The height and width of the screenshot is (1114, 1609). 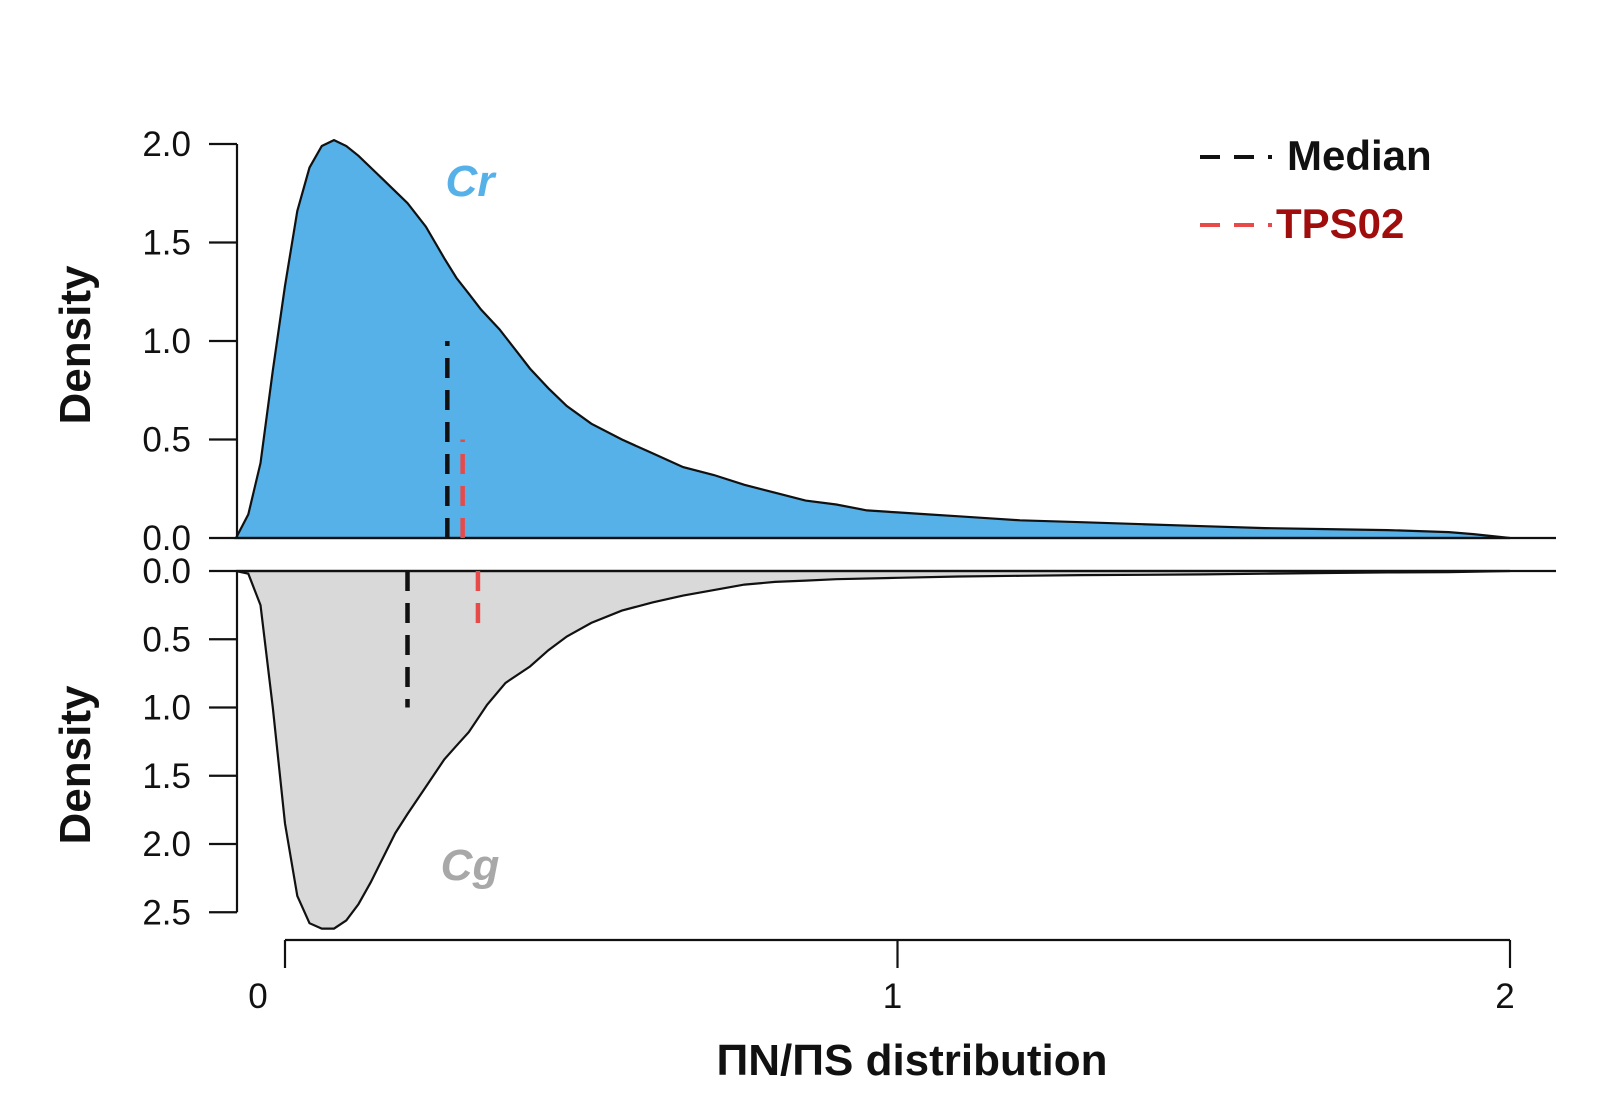 I want to click on x-axis: 0 1 2, so click(x=881, y=977).